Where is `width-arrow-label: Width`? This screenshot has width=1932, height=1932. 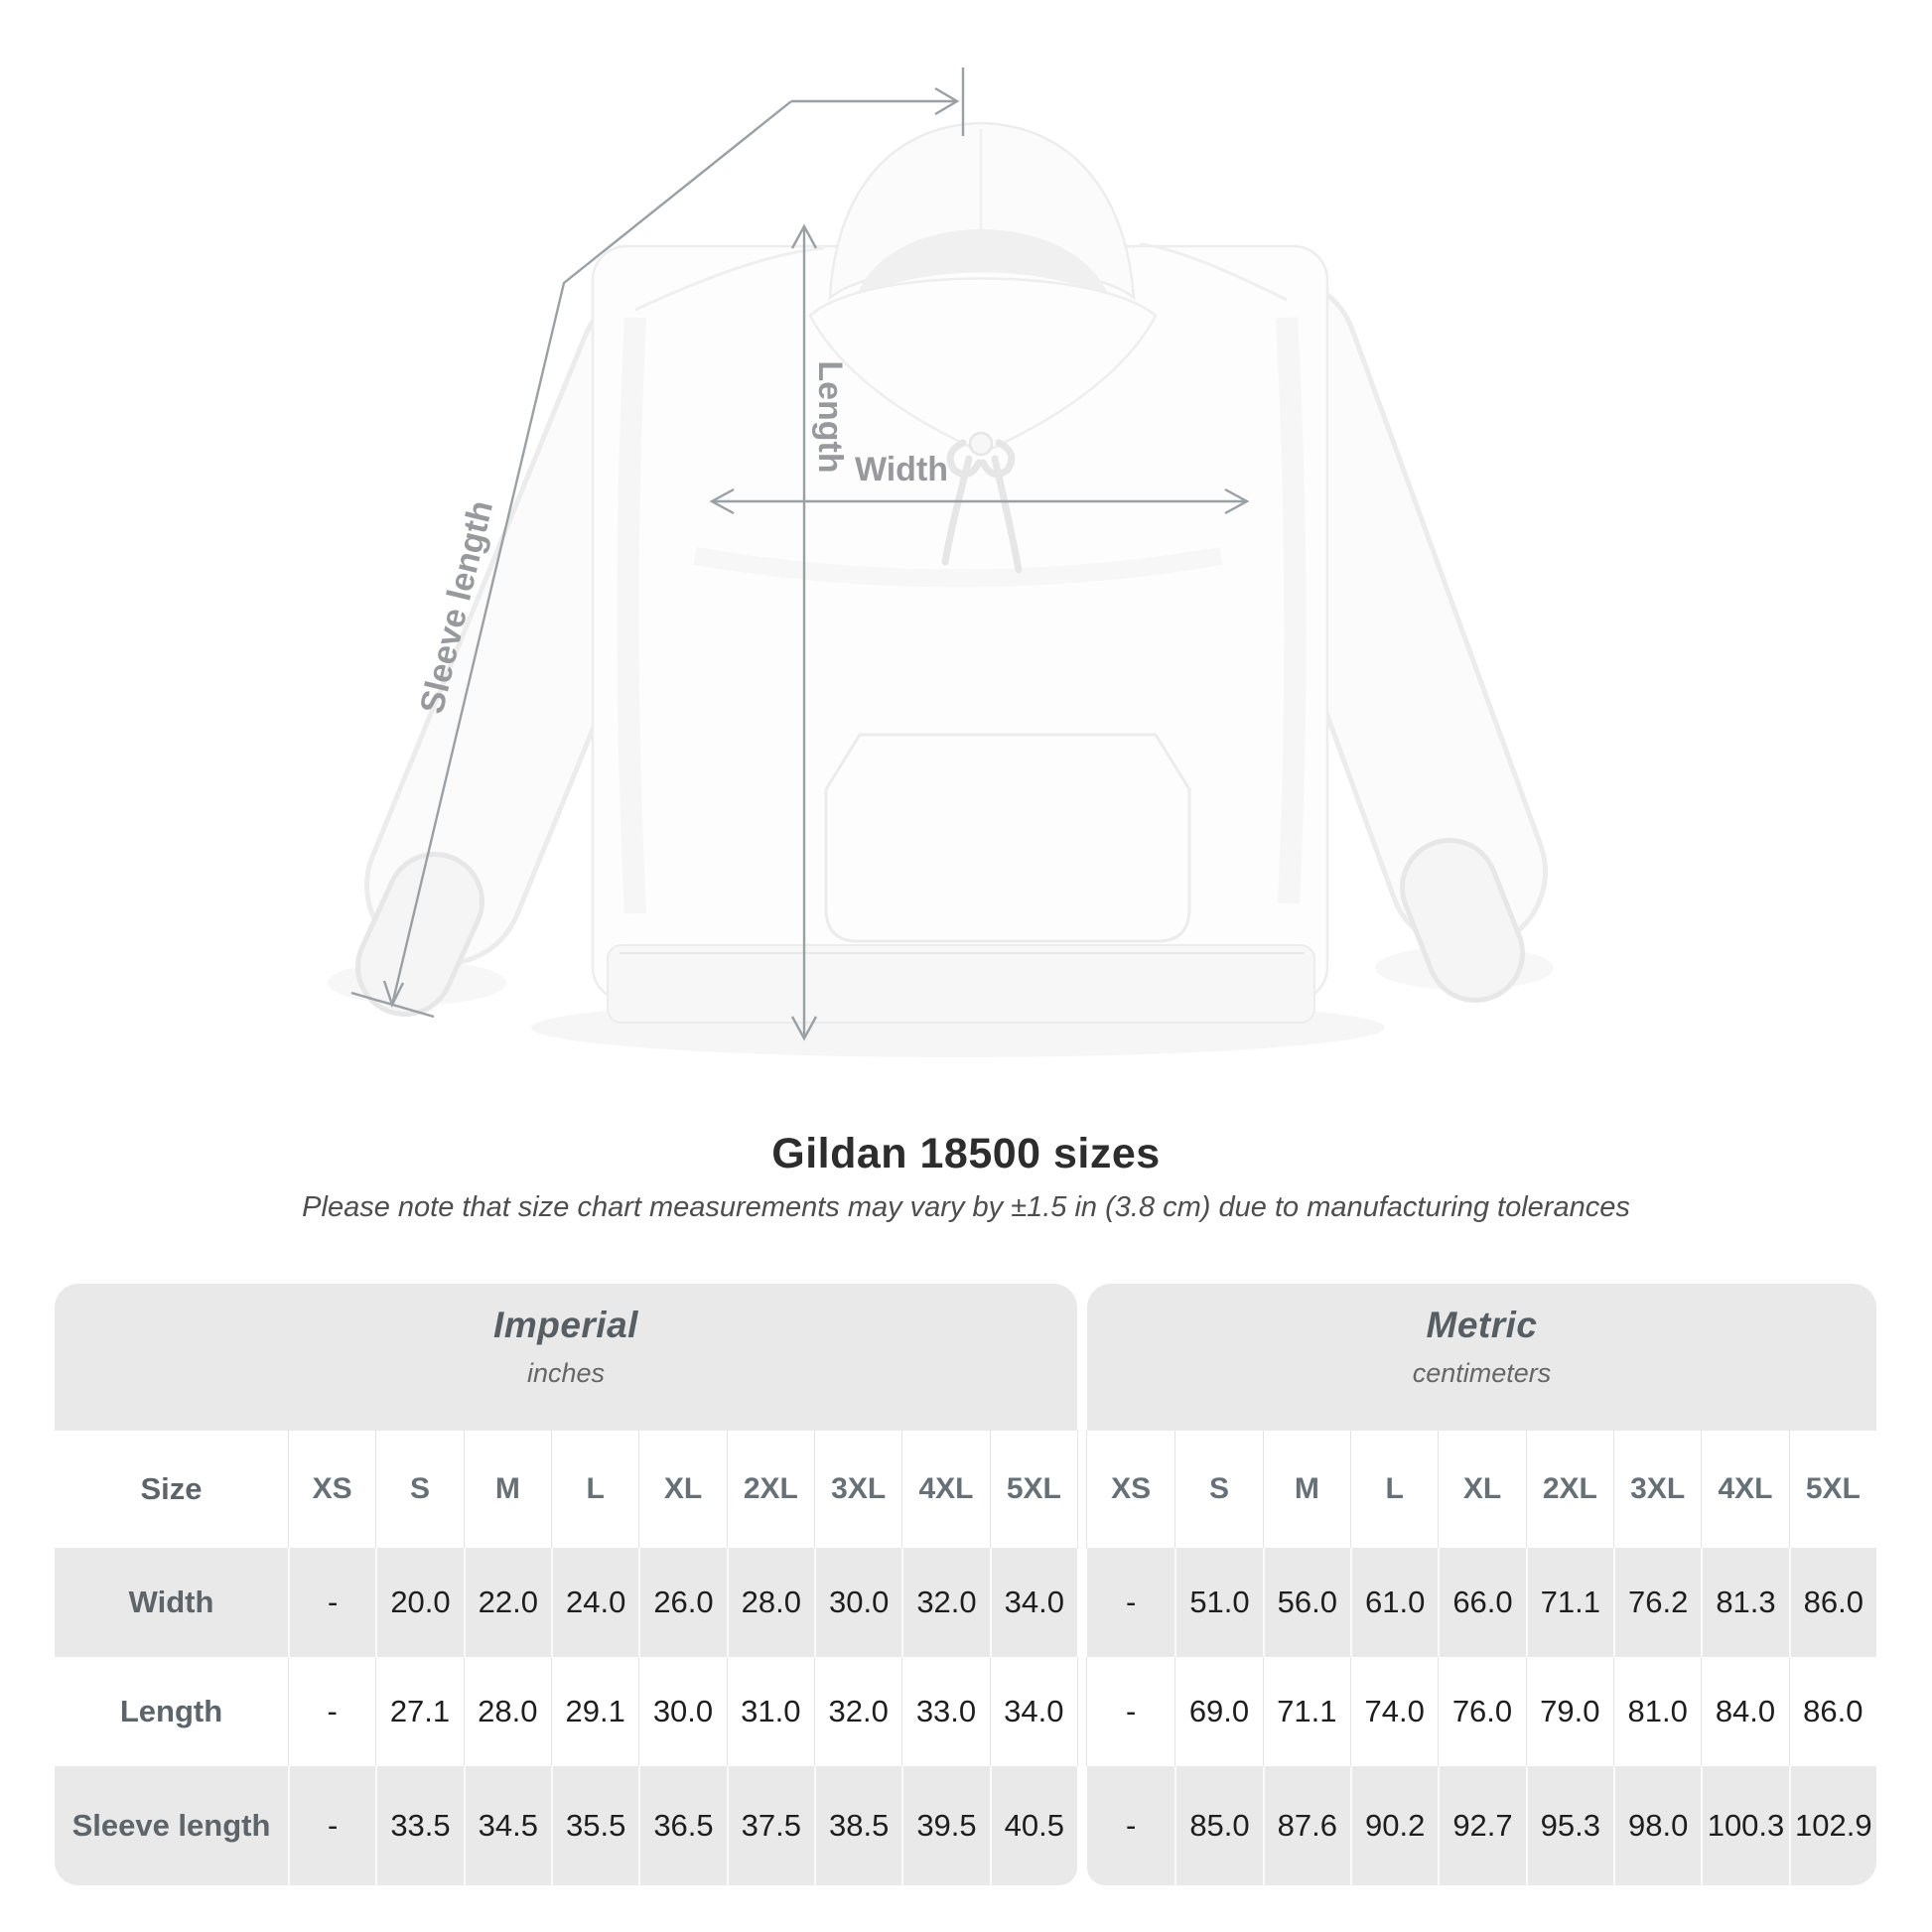
width-arrow-label: Width is located at coordinates (902, 470).